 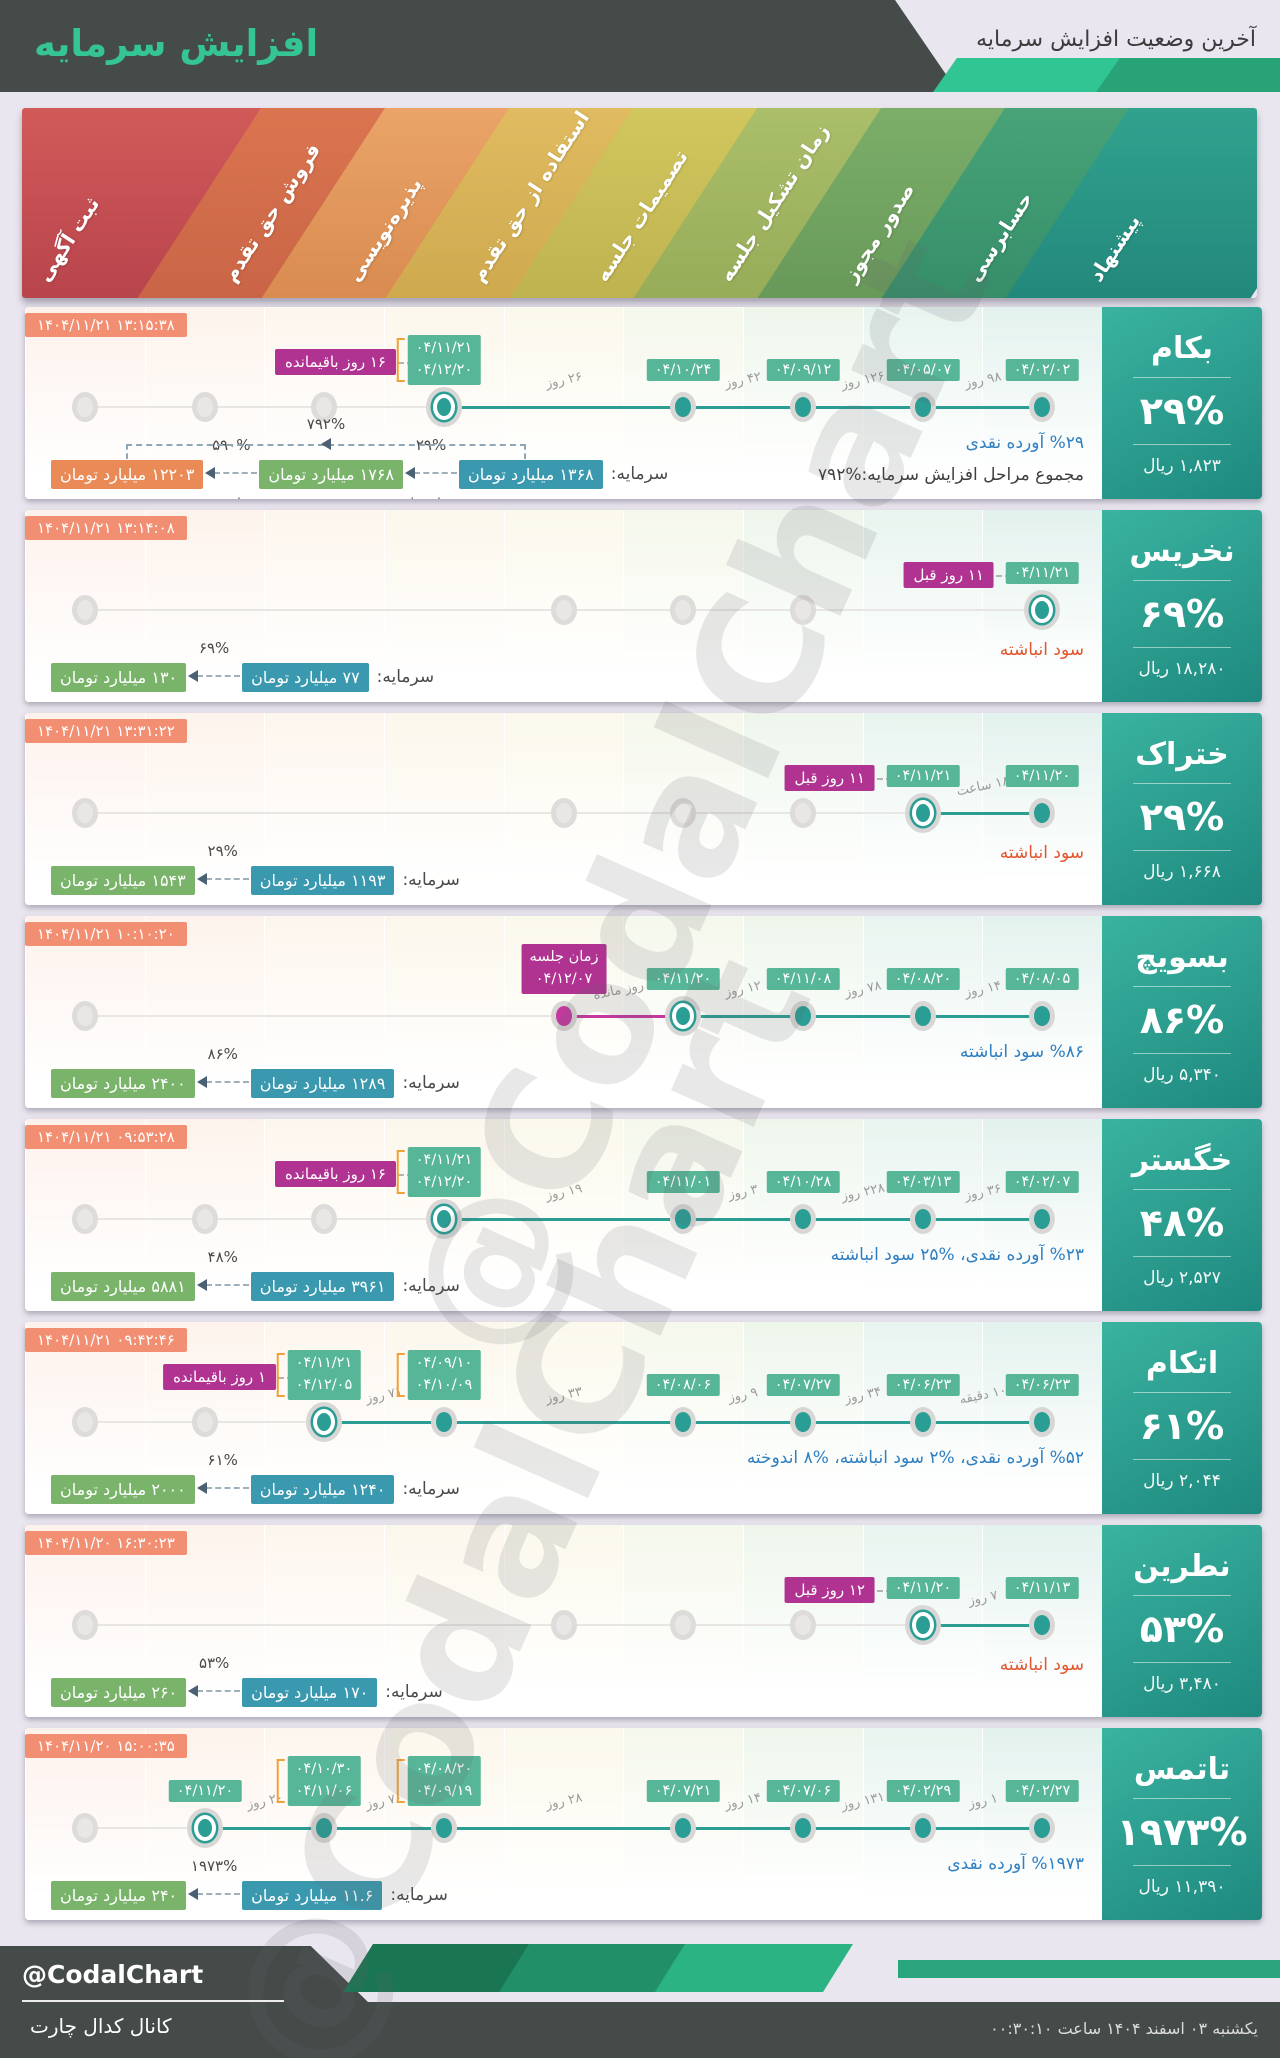 What do you see at coordinates (1042, 370) in the screenshot?
I see `date-line: ۰۴/۰۲/۰۲` at bounding box center [1042, 370].